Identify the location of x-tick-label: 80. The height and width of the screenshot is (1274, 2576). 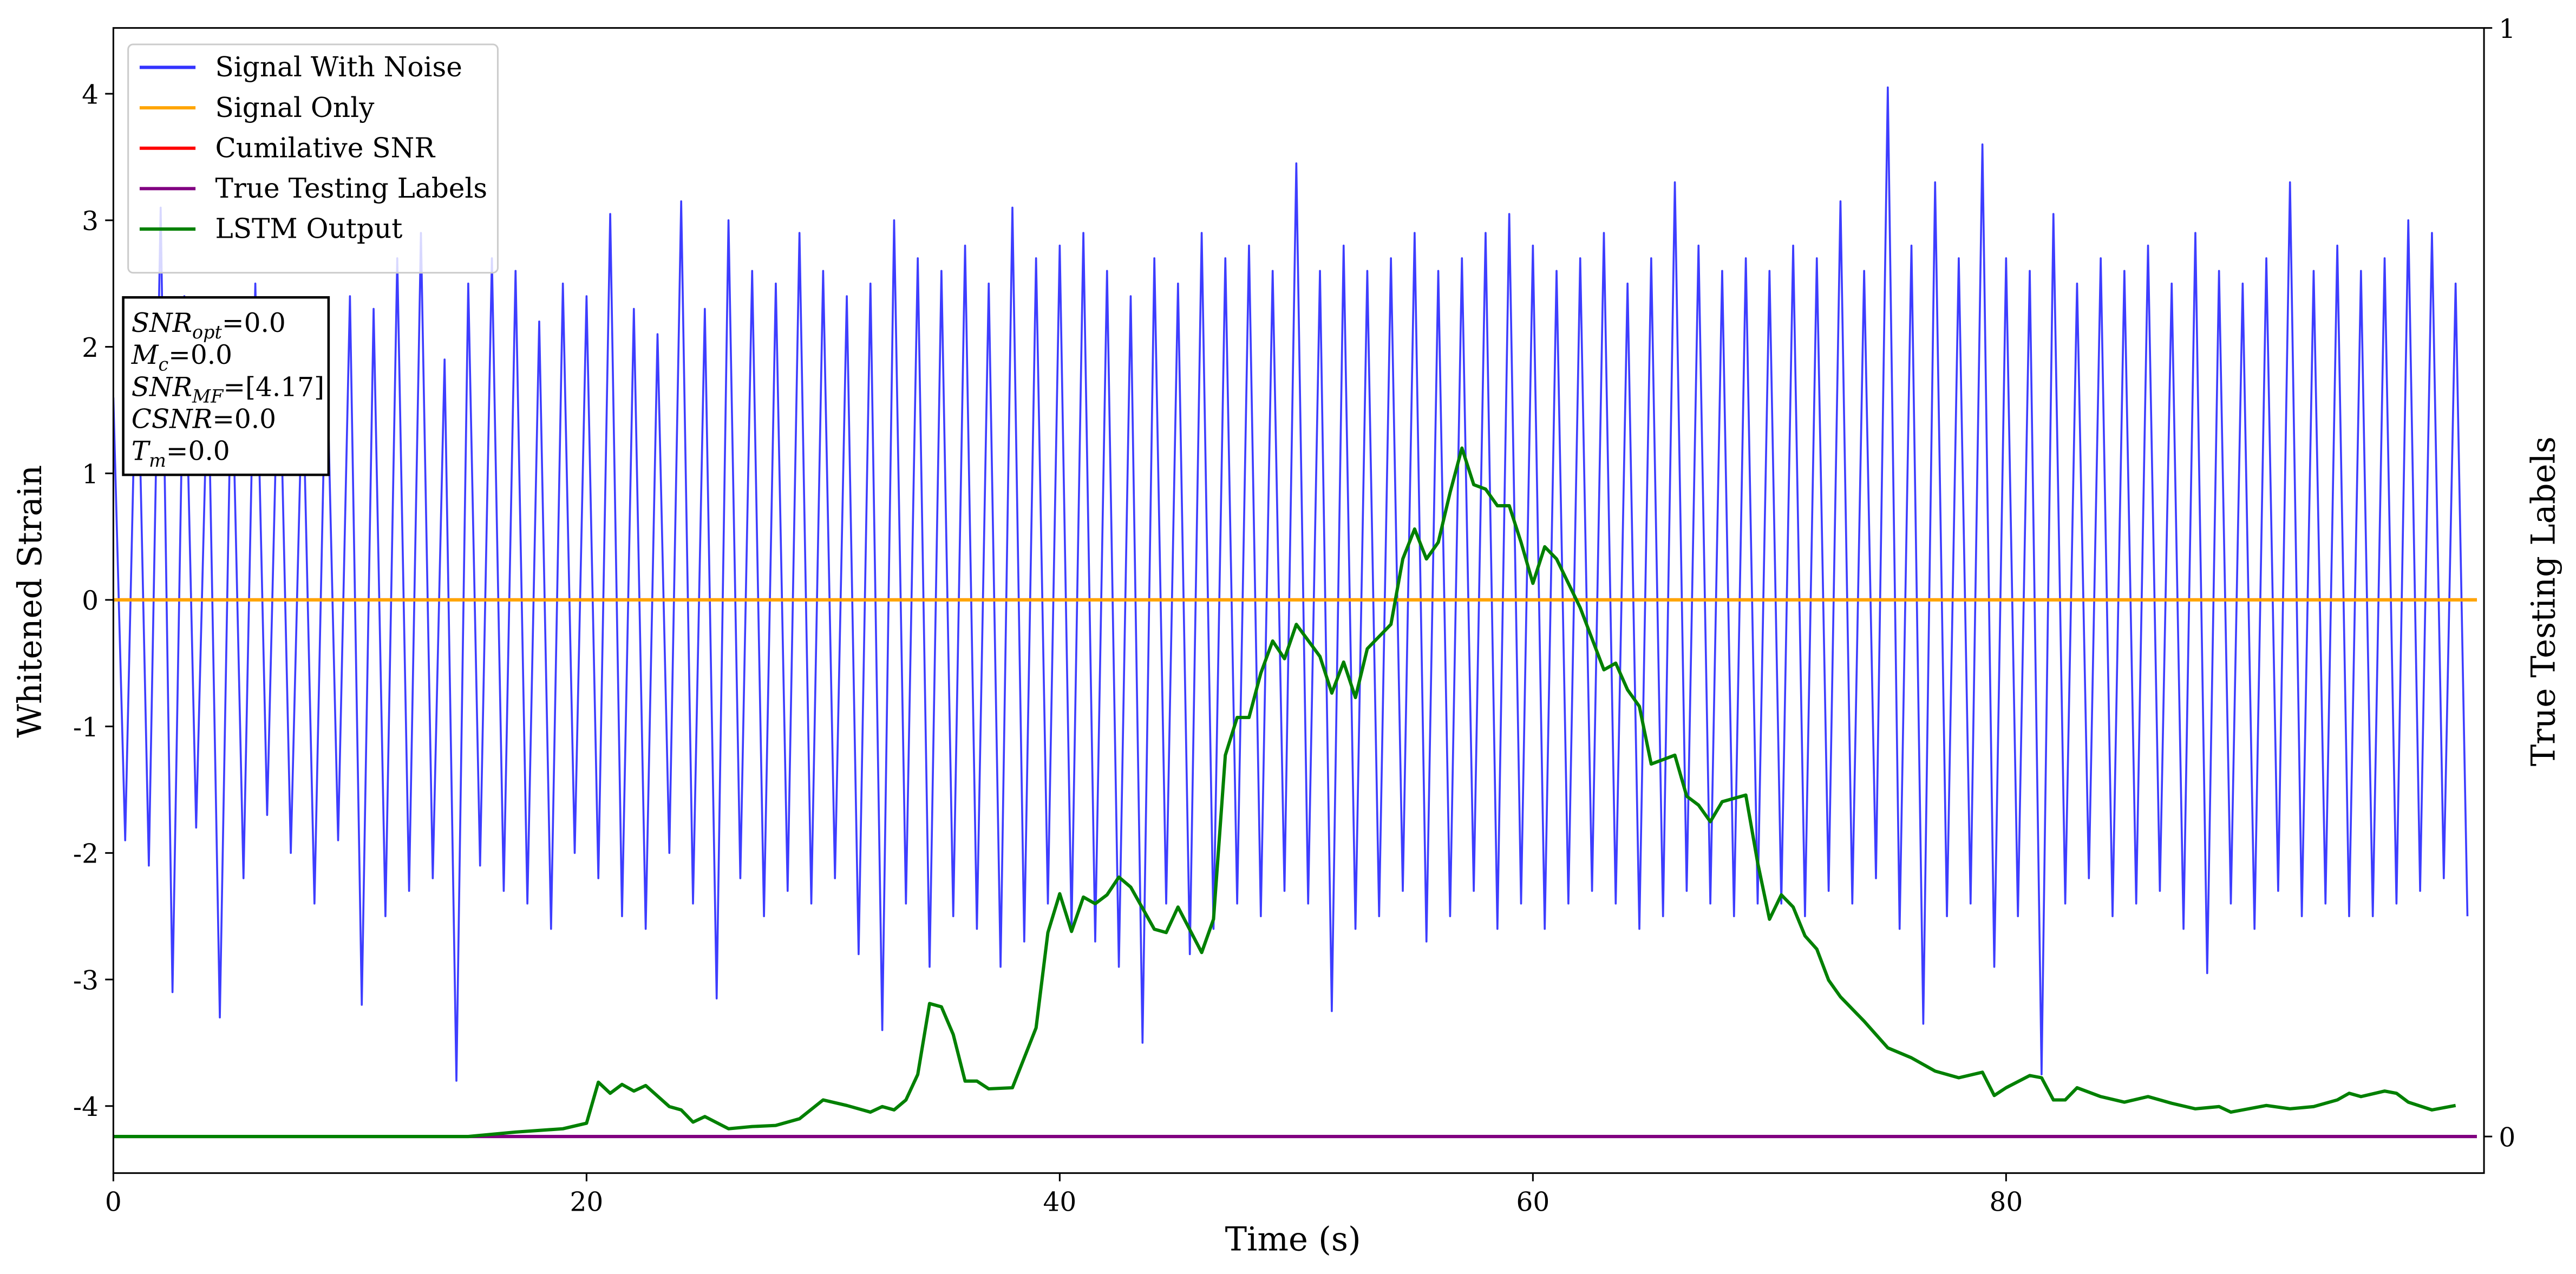
(2006, 1202).